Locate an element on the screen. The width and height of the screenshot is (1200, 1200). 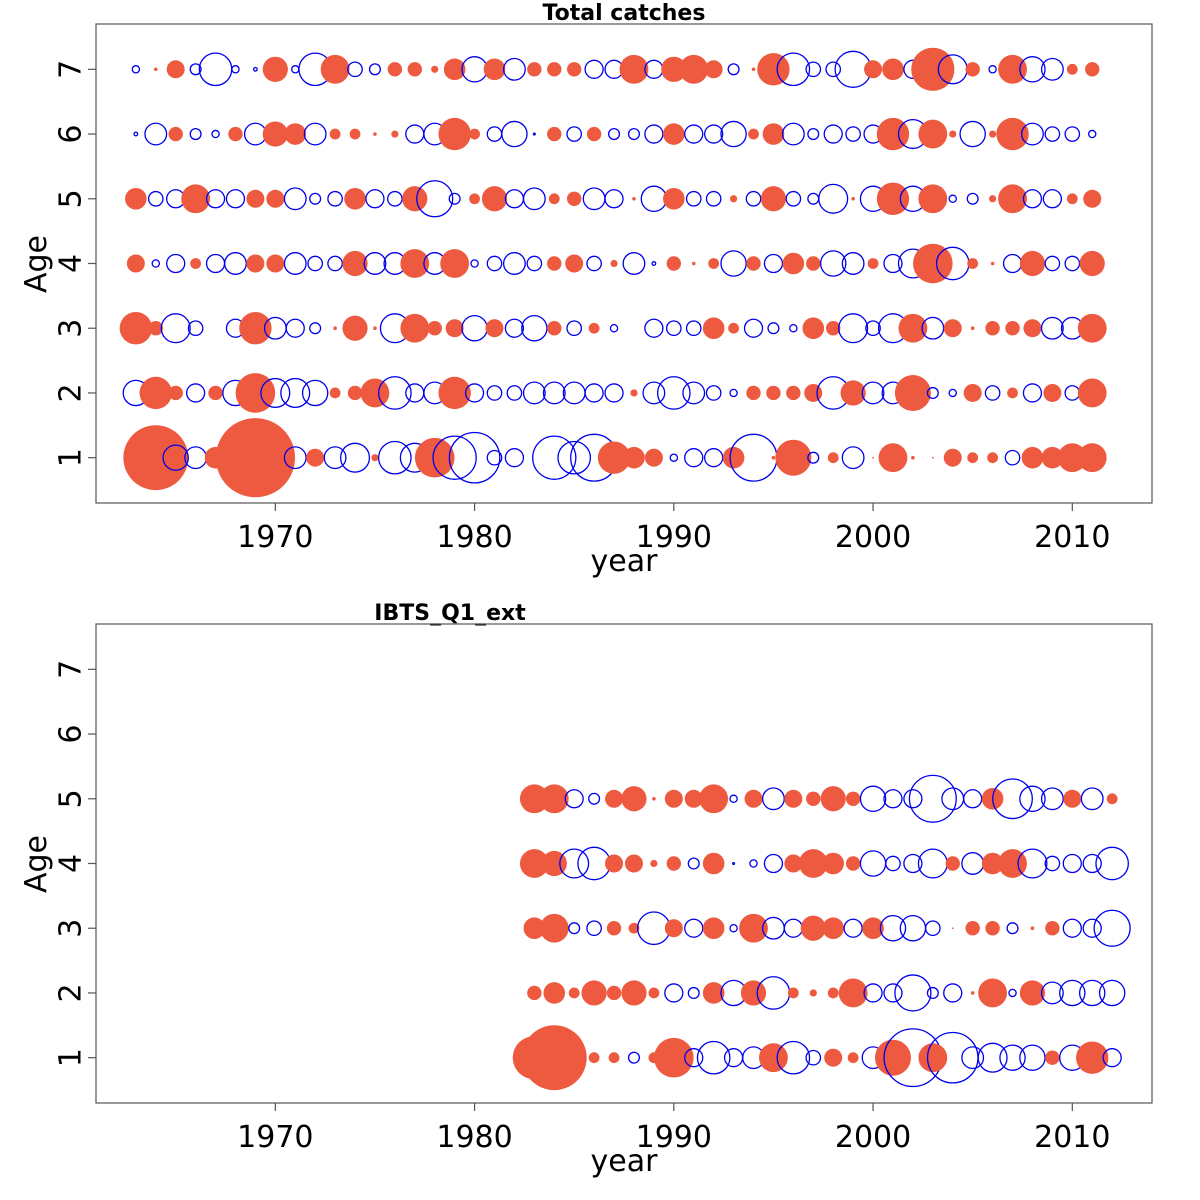
y-axis: 1 2 3 4 5 6 7 is located at coordinates (75, 263).